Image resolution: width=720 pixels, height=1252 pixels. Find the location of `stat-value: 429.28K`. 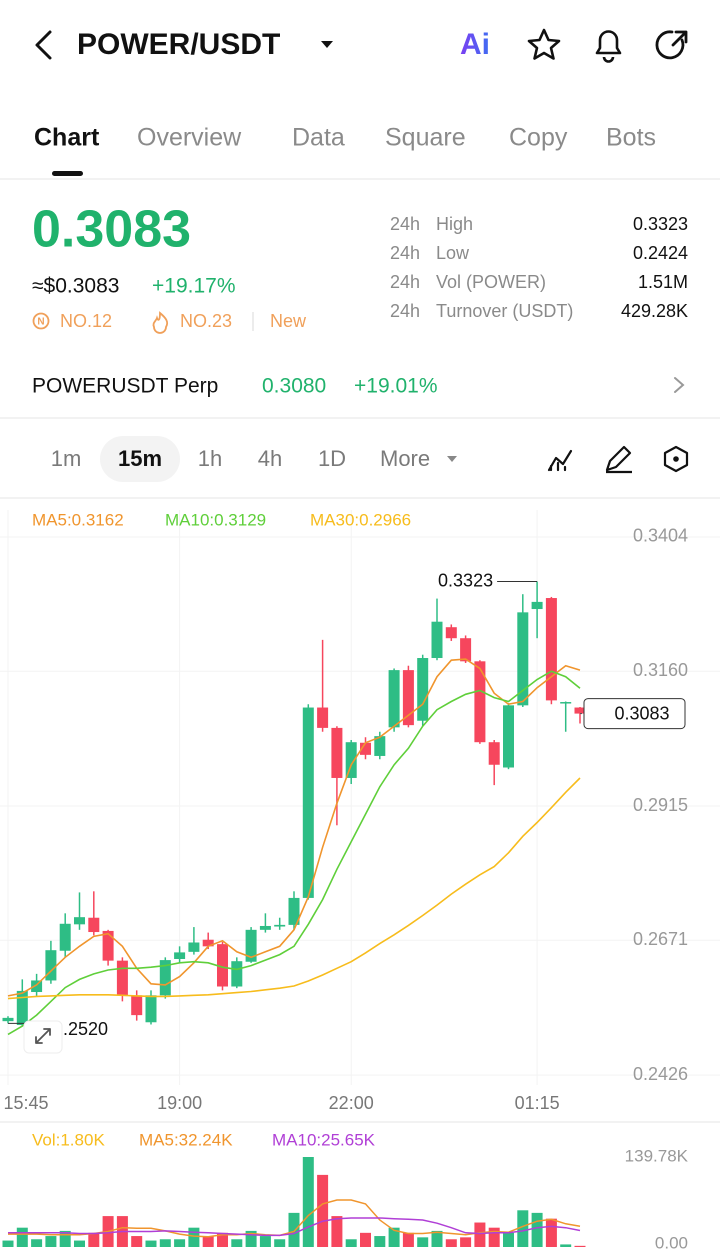

stat-value: 429.28K is located at coordinates (654, 311).